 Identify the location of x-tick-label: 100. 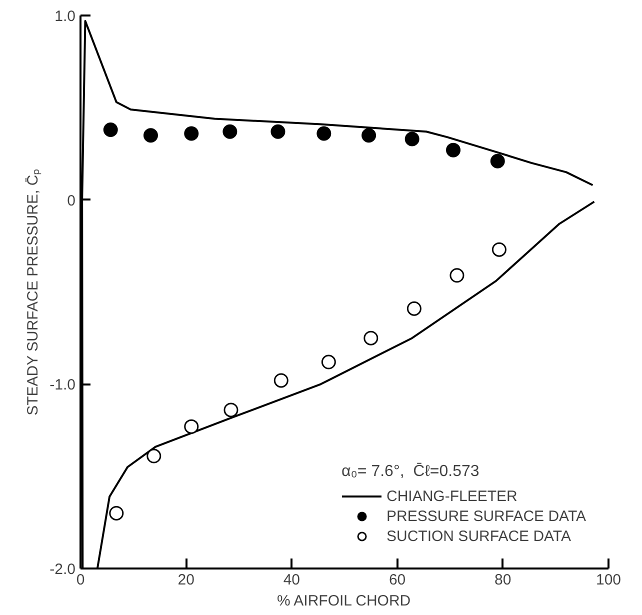
(609, 580).